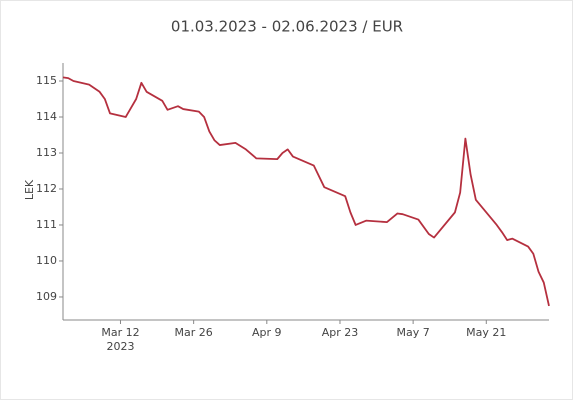 The image size is (573, 400). What do you see at coordinates (413, 332) in the screenshot?
I see `x-tick-label: May 7` at bounding box center [413, 332].